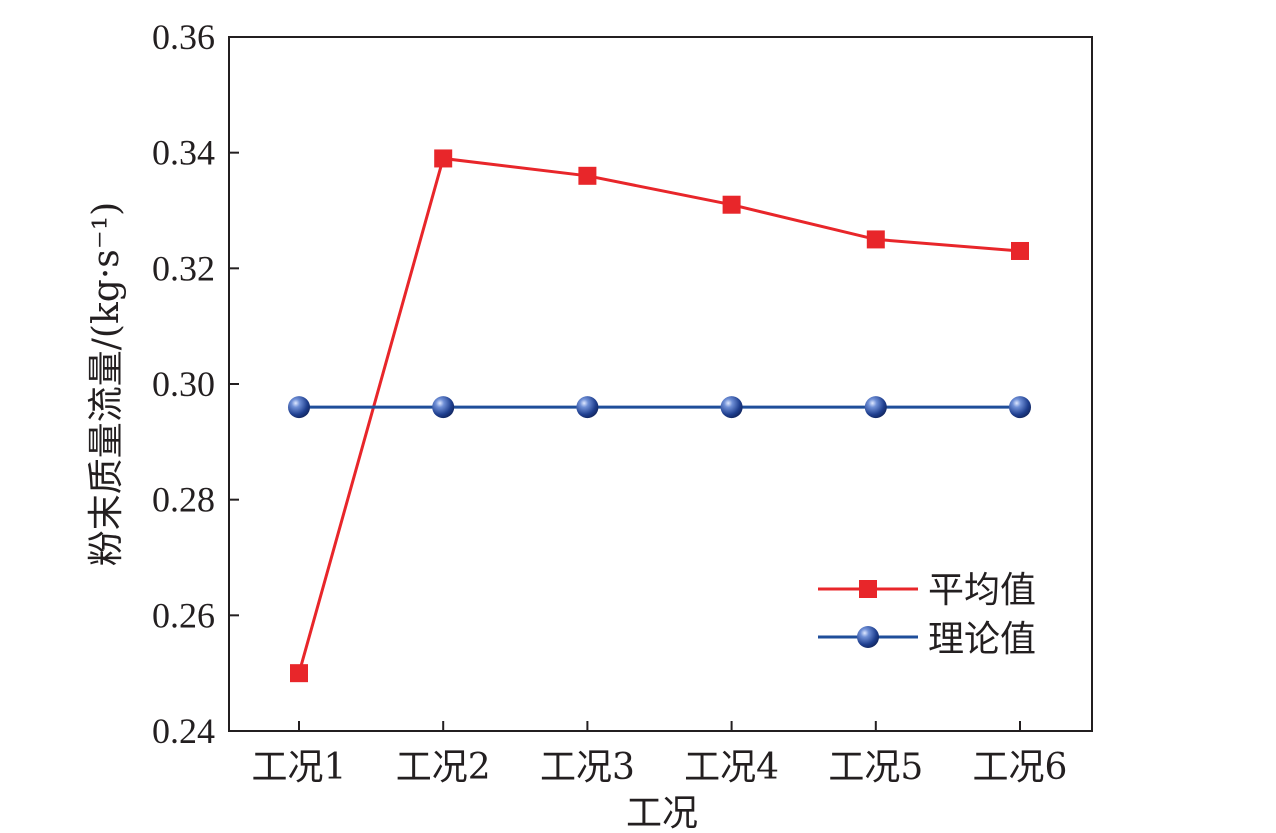 The height and width of the screenshot is (833, 1276). I want to click on y-tick-label: 0.36, so click(183, 37).